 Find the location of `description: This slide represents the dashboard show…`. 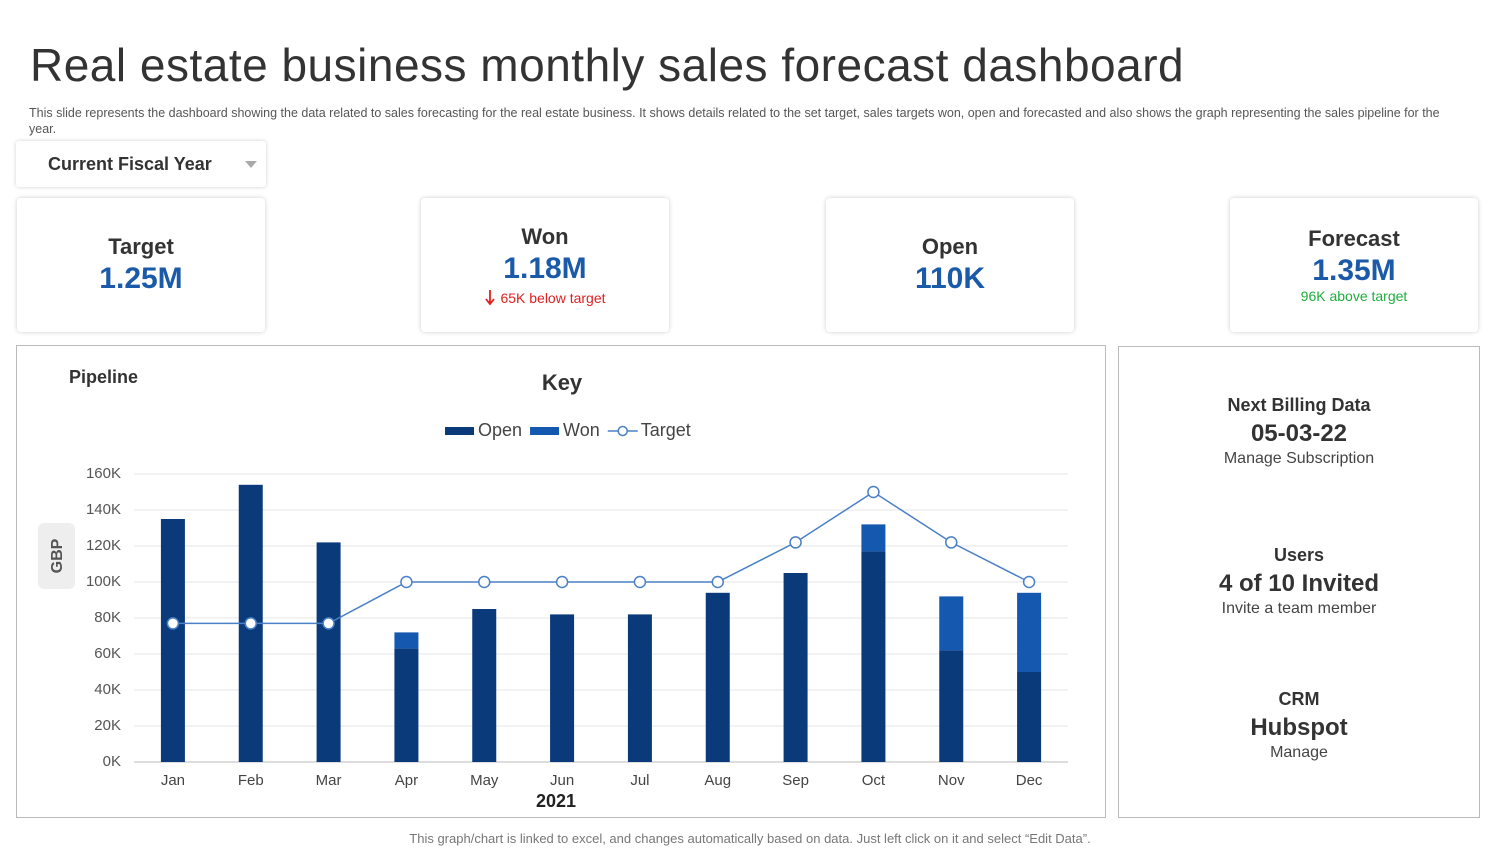

description: This slide represents the dashboard show… is located at coordinates (734, 121).